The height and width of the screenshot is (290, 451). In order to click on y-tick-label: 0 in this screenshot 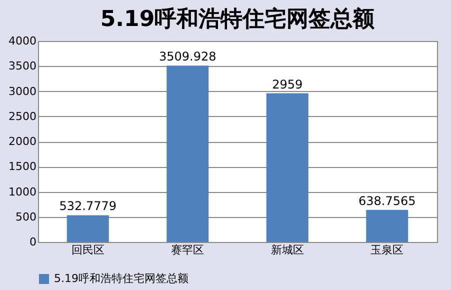, I will do `click(33, 242)`.